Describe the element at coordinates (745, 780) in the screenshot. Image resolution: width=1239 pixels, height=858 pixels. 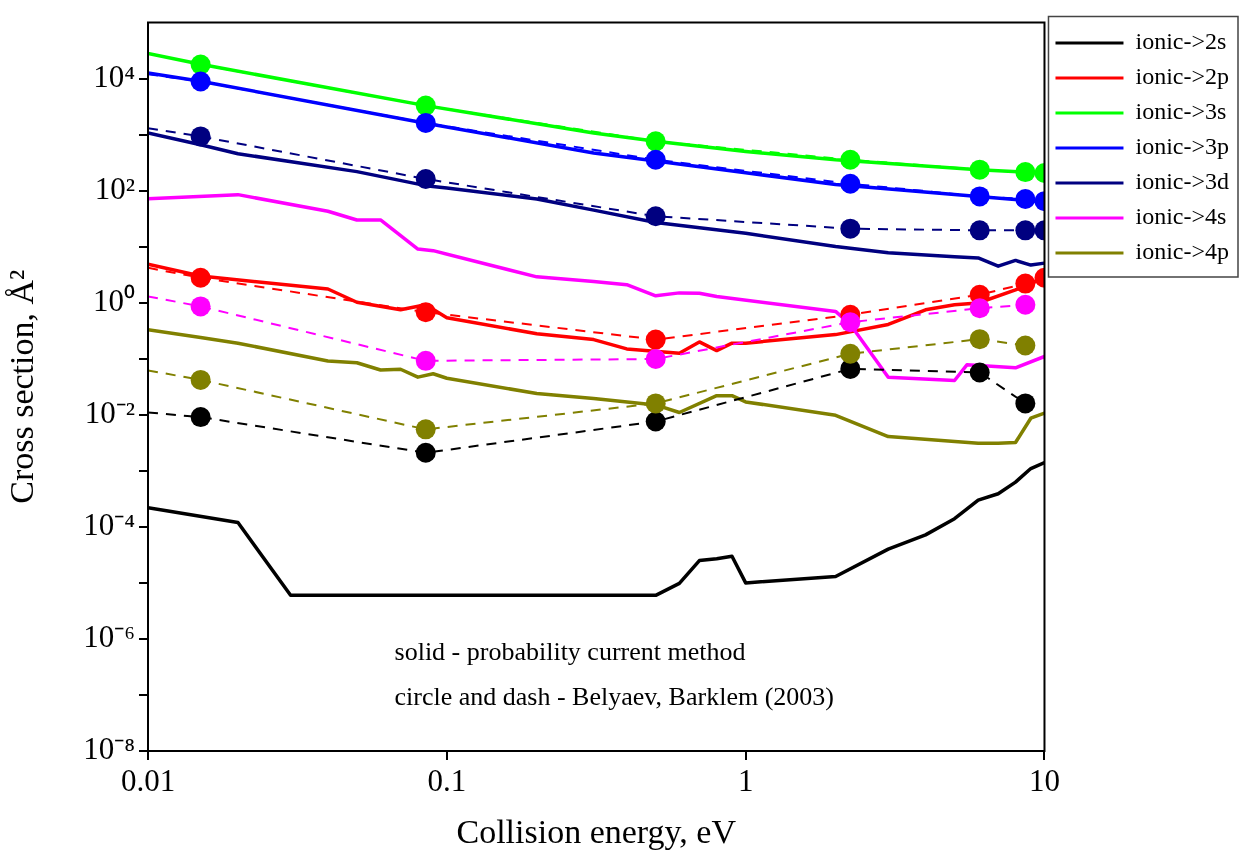
I see `x-tick-label: 1` at that location.